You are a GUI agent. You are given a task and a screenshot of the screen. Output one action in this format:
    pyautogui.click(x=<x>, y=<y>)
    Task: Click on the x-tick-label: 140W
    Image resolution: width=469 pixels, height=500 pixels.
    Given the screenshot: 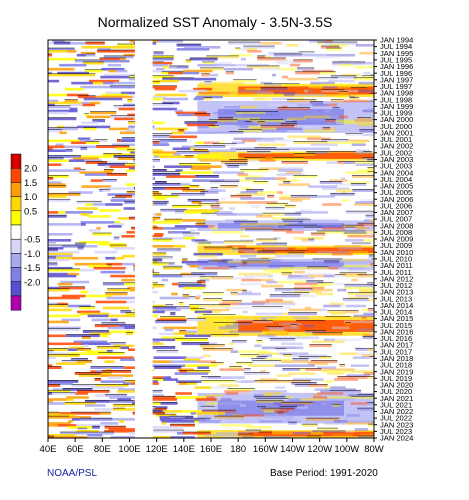 What is the action you would take?
    pyautogui.click(x=292, y=449)
    